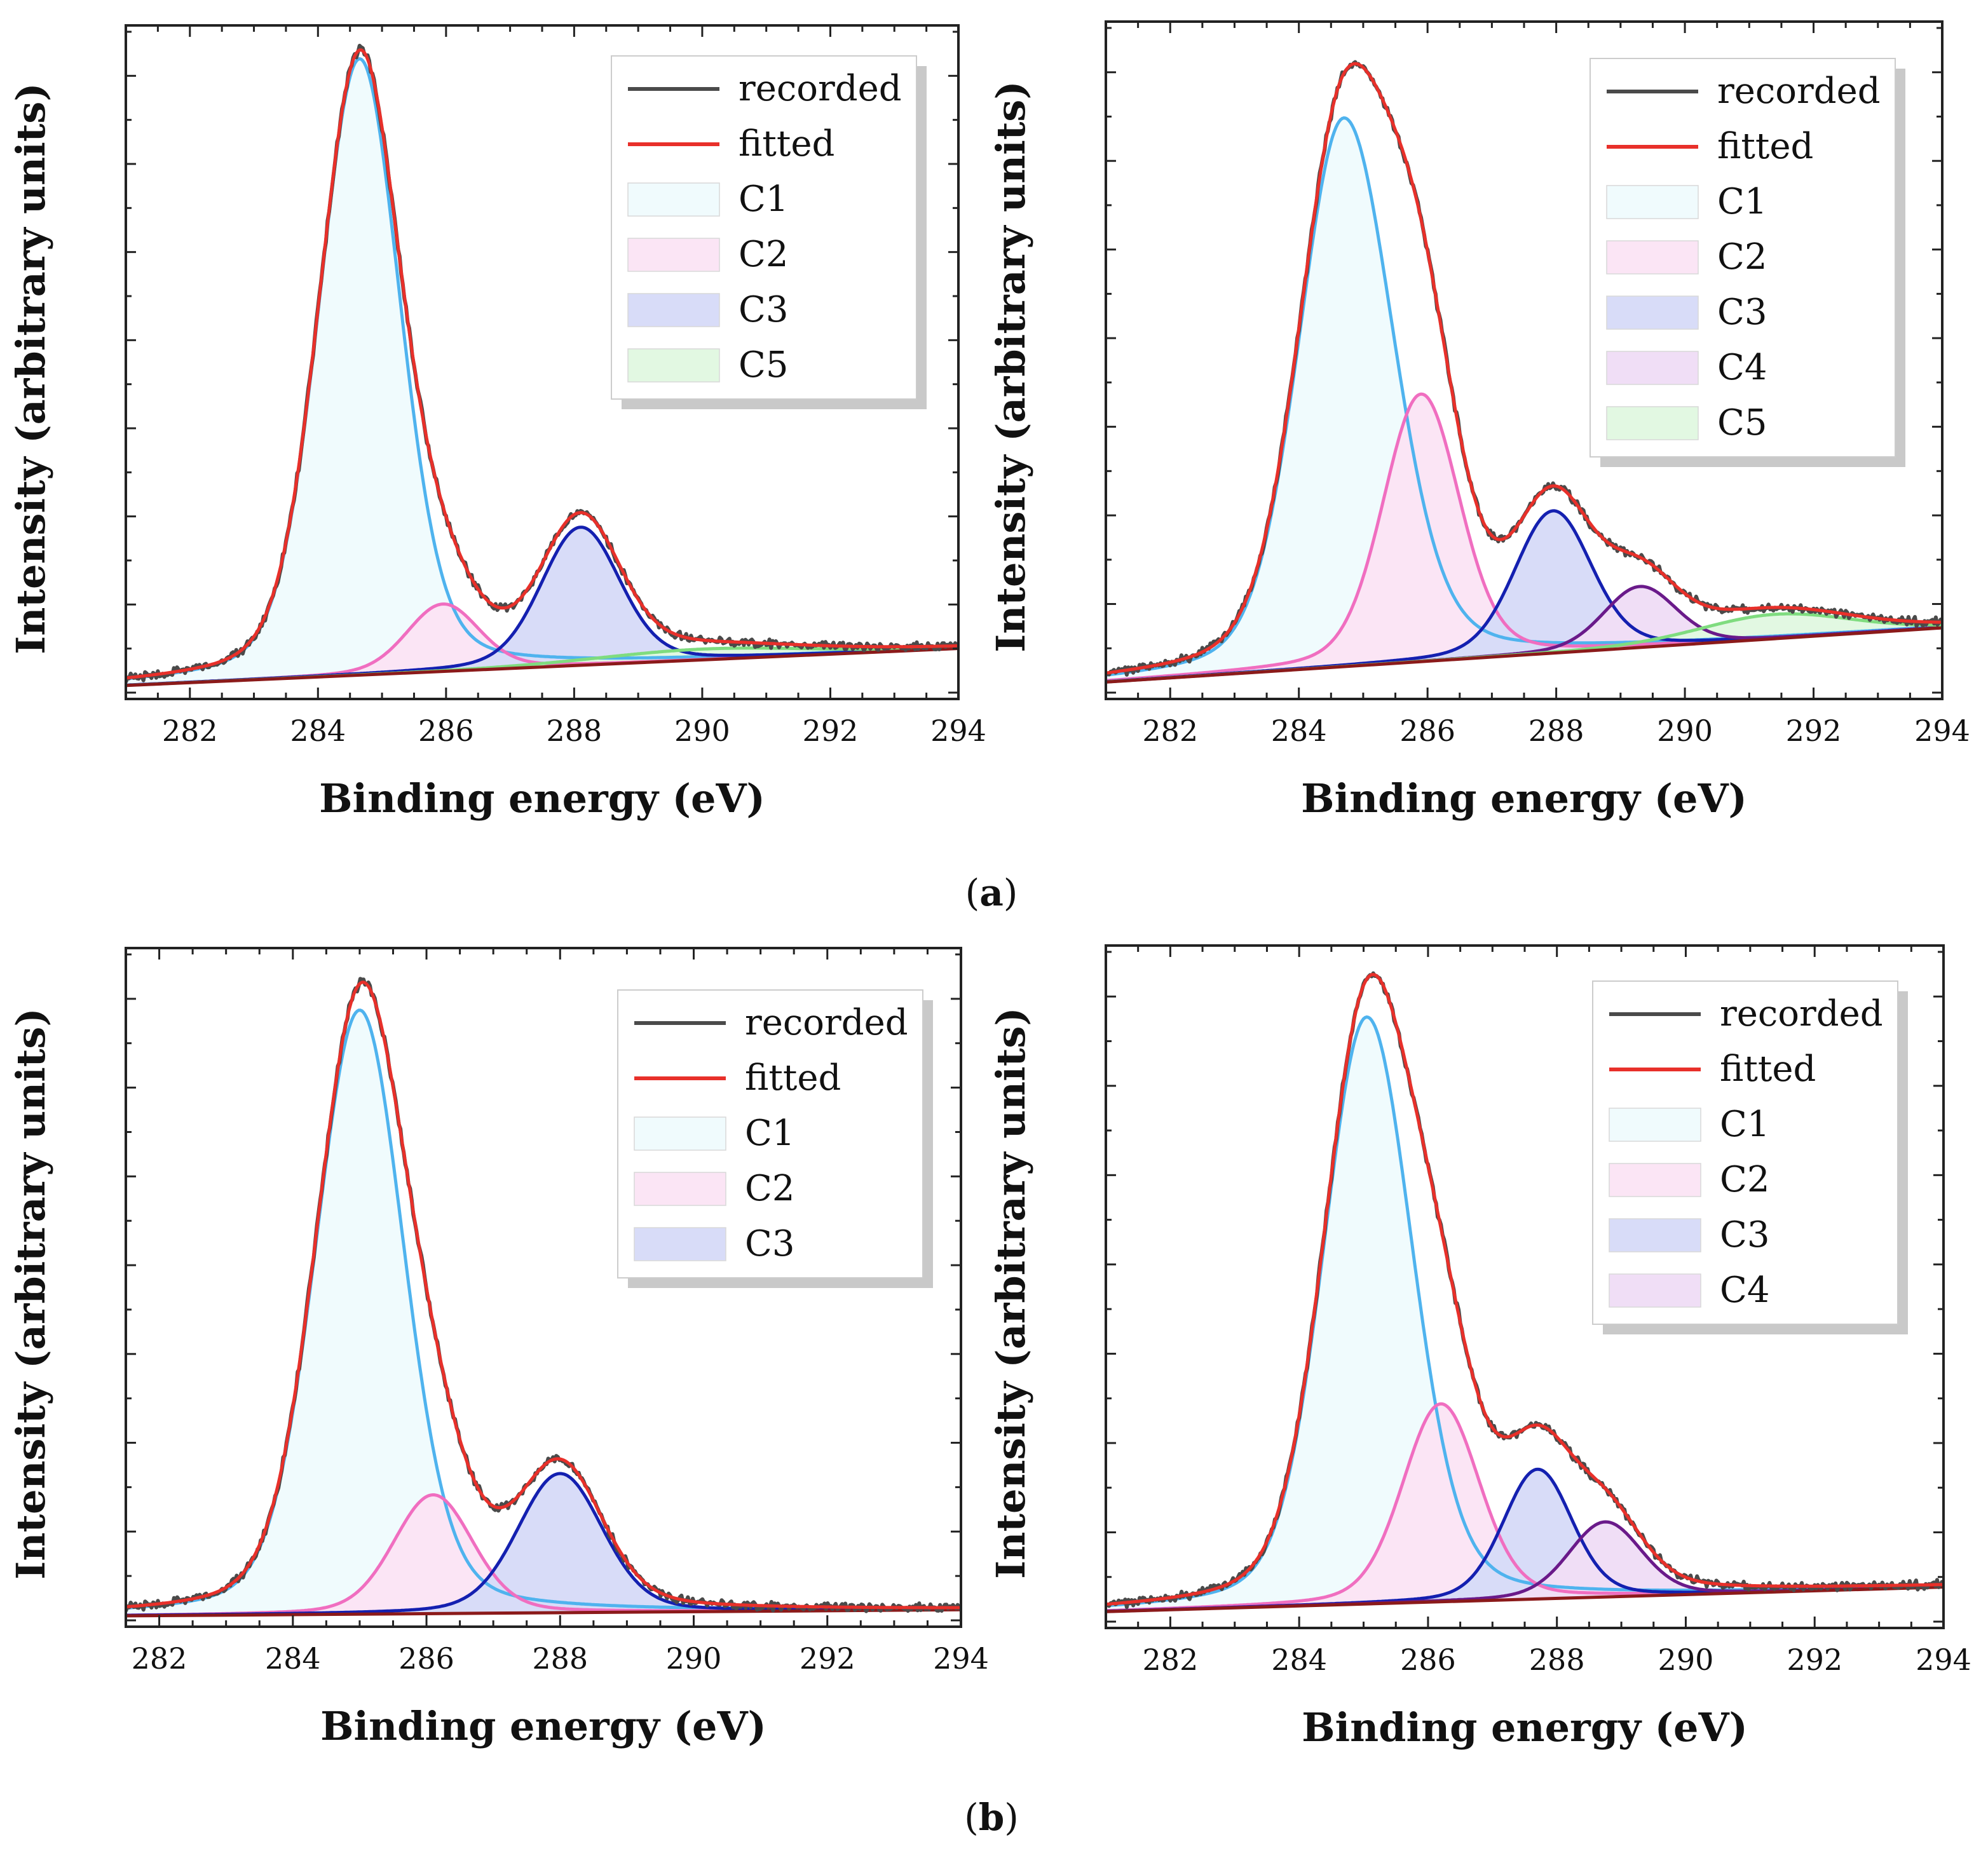 The height and width of the screenshot is (1865, 1988). I want to click on caption-a-letter: a, so click(991, 893).